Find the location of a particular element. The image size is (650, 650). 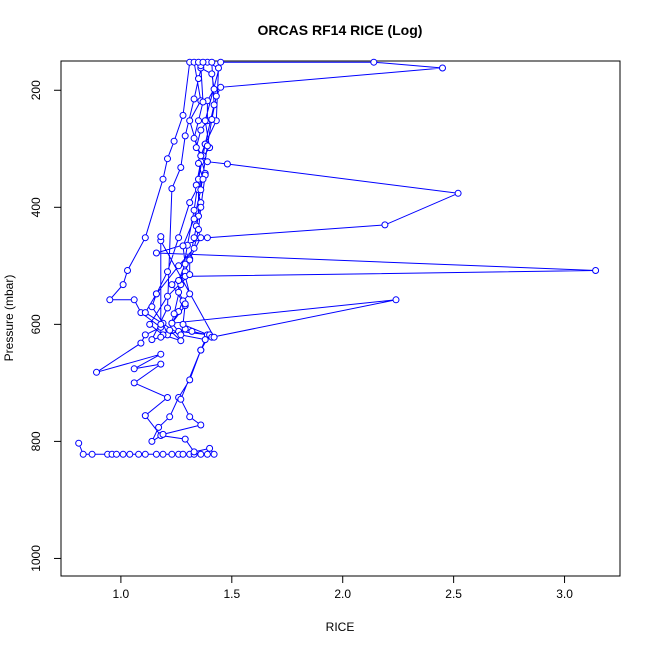

y-tick-label: 600 is located at coordinates (36, 324).